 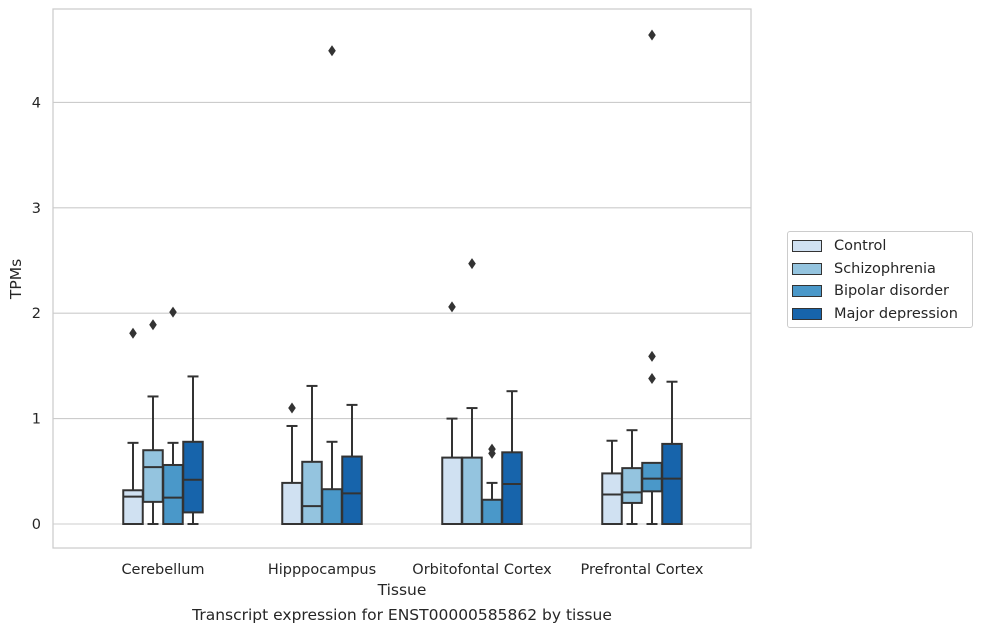 What do you see at coordinates (162, 570) in the screenshot?
I see `x-tick-label: Cerebellum` at bounding box center [162, 570].